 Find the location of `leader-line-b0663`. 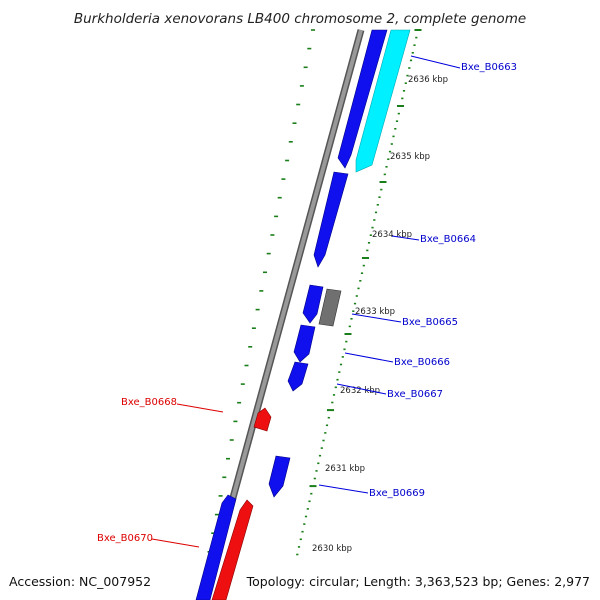

leader-line-b0663 is located at coordinates (435, 62).